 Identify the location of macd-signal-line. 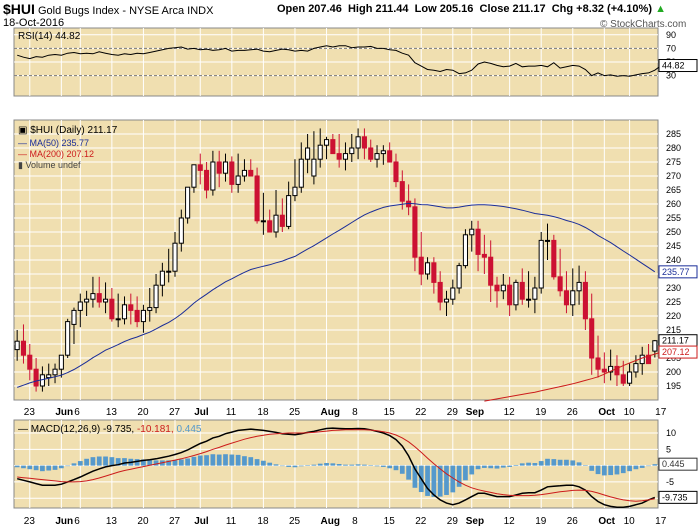
(336, 465).